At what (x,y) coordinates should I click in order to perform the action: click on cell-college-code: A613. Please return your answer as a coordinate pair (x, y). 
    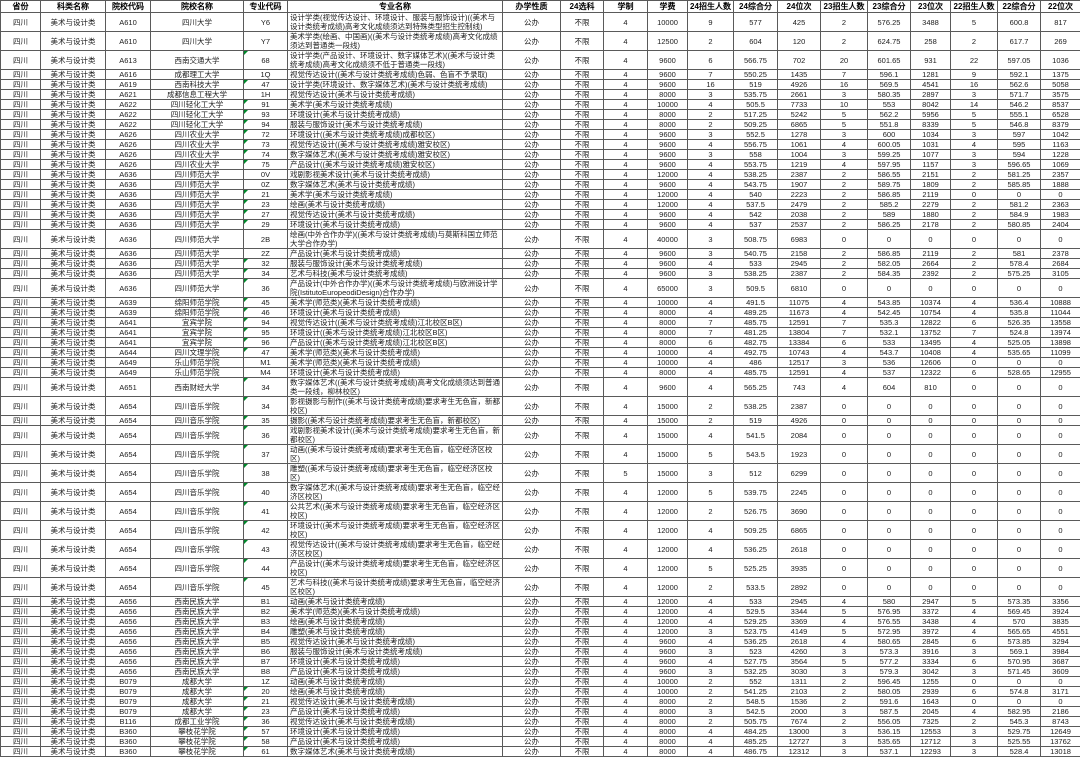
    Looking at the image, I should click on (128, 60).